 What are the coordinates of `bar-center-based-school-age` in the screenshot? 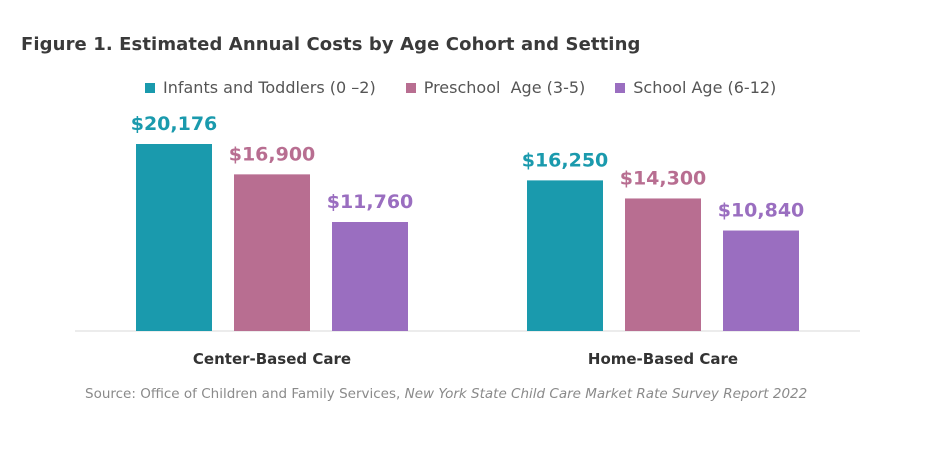 It's located at (370, 276).